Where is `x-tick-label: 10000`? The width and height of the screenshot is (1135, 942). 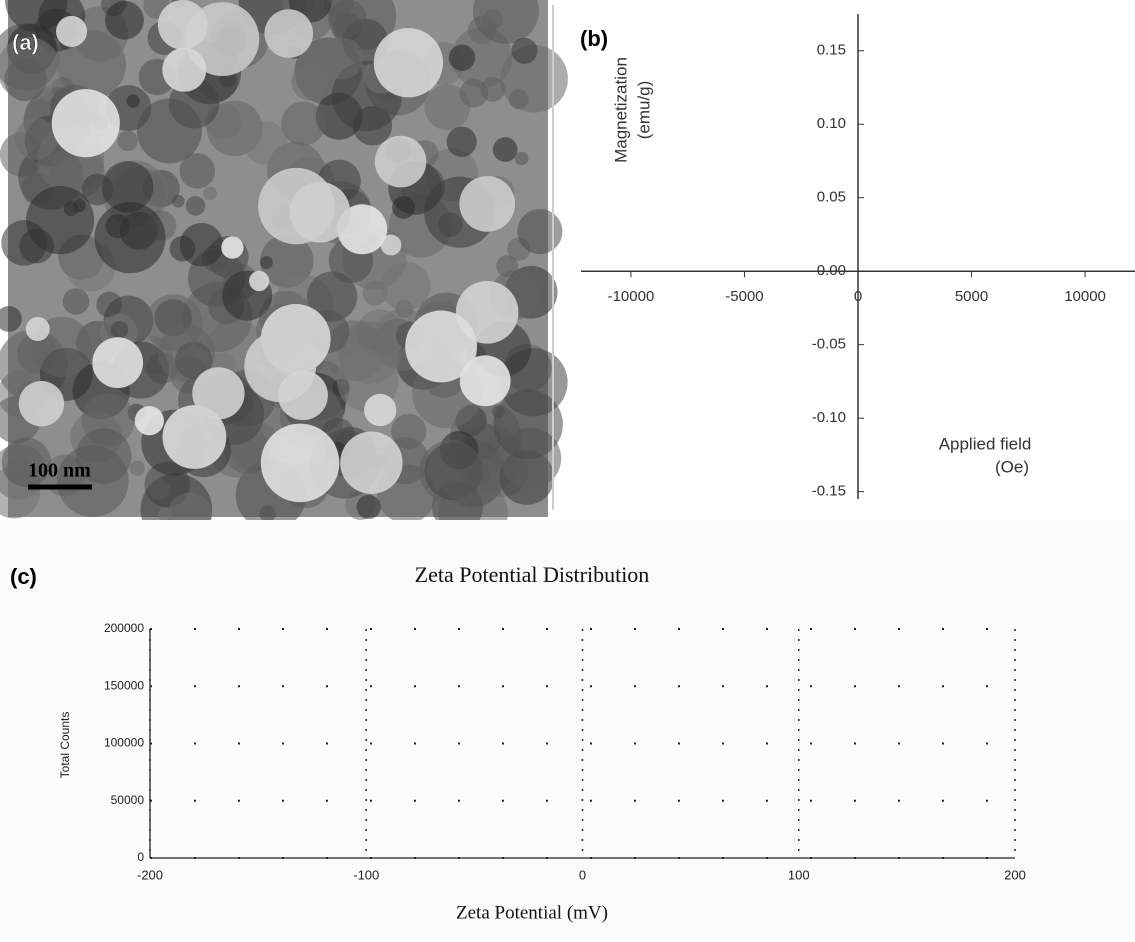
x-tick-label: 10000 is located at coordinates (1085, 296).